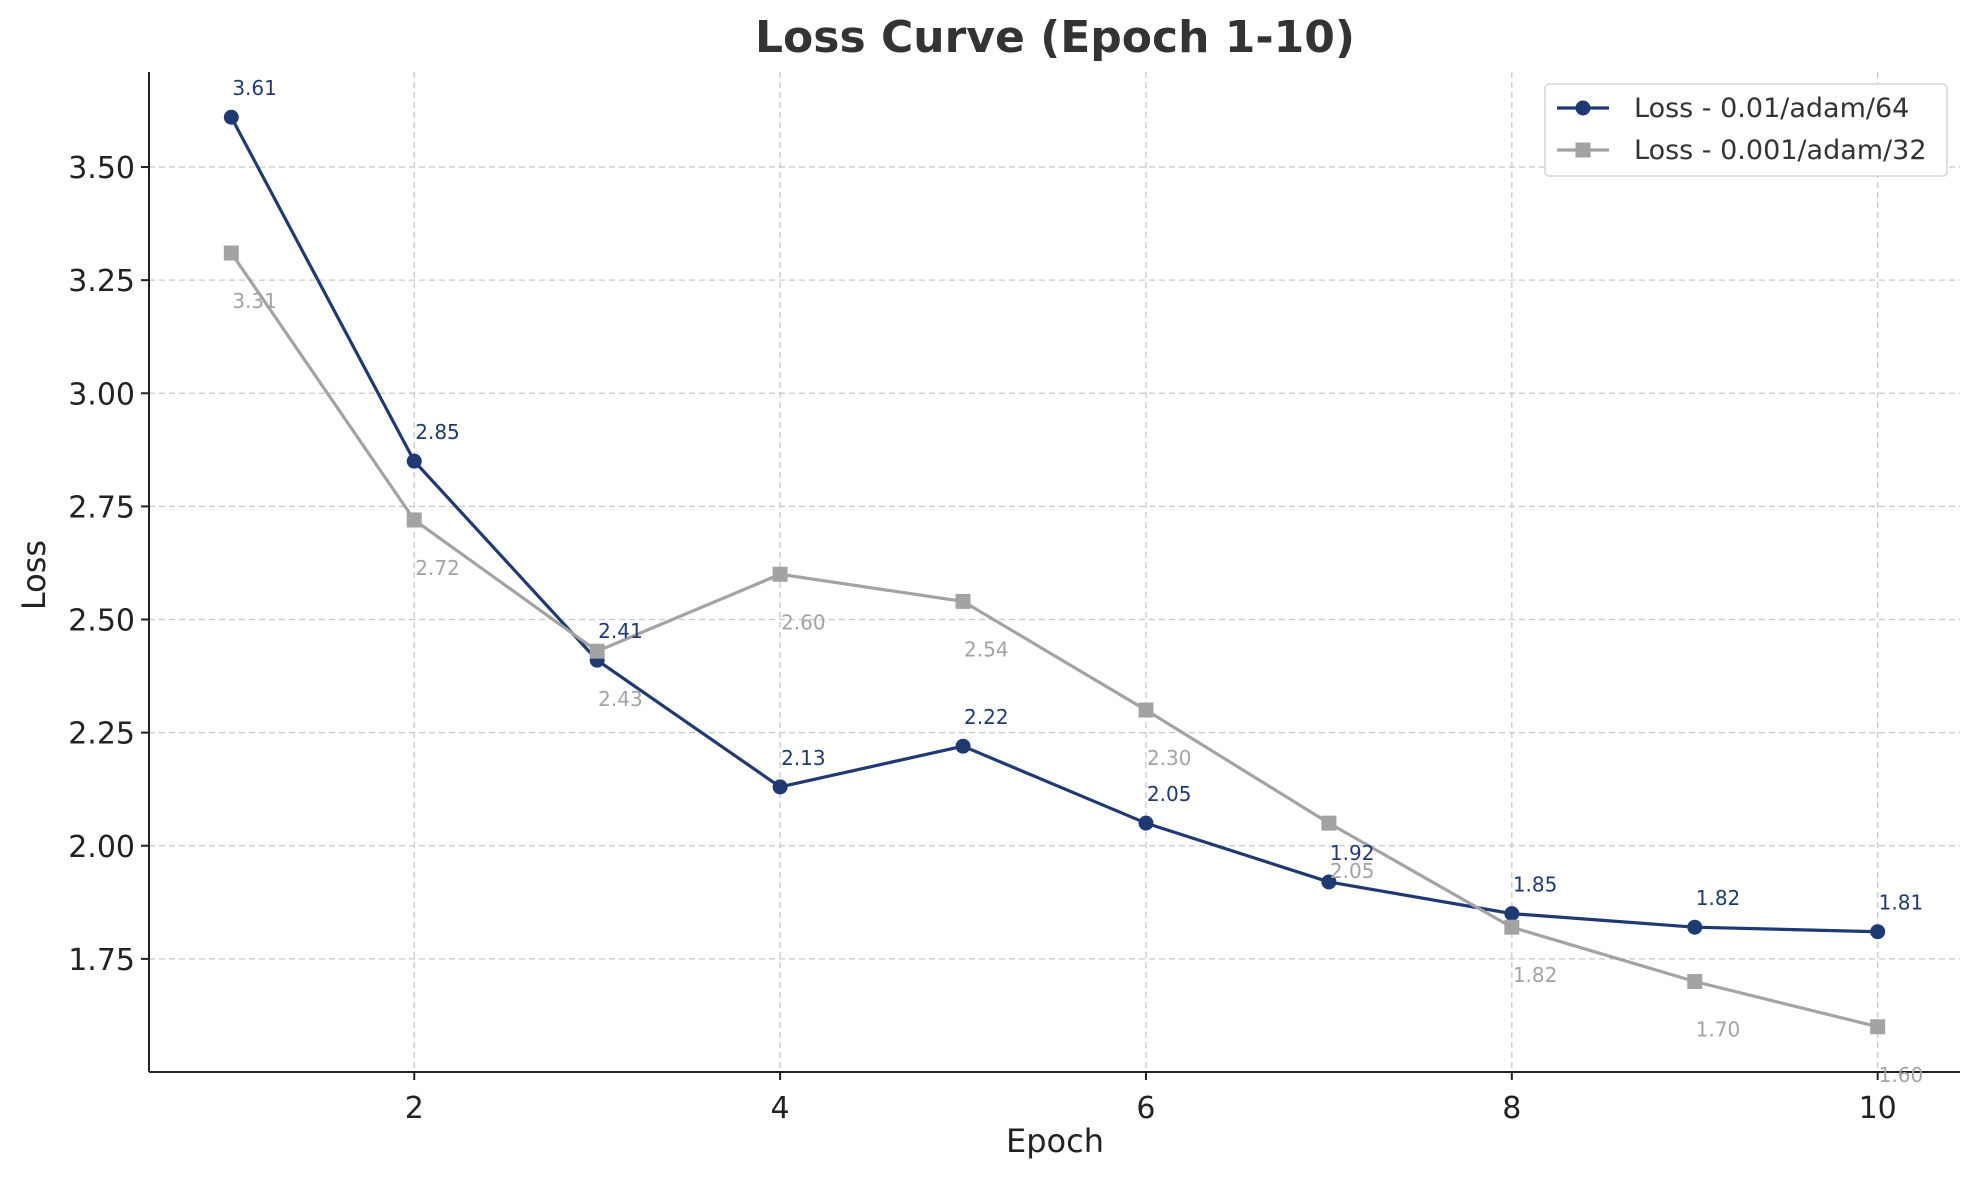 This screenshot has width=1980, height=1180. Describe the element at coordinates (1352, 853) in the screenshot. I see `data-label: 1.92` at that location.